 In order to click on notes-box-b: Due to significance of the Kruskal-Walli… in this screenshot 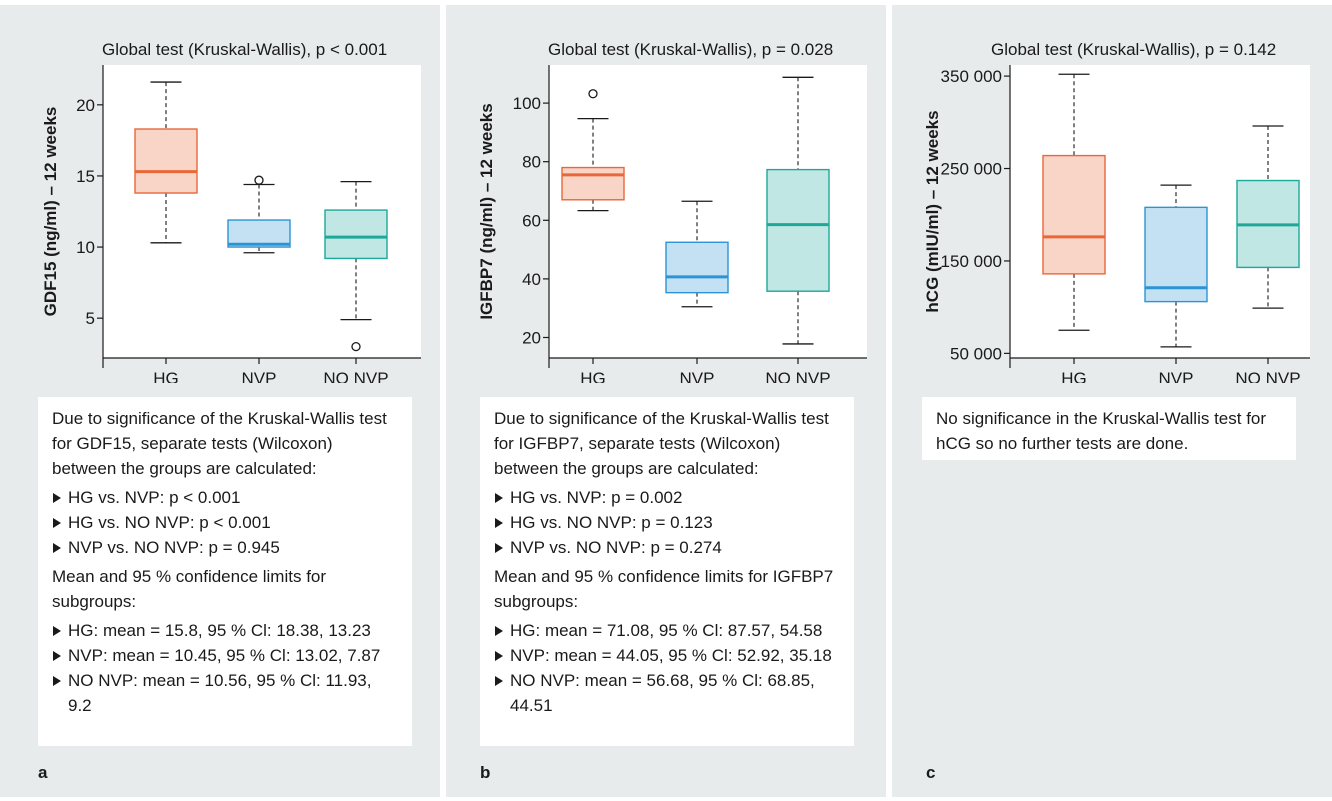, I will do `click(667, 571)`.